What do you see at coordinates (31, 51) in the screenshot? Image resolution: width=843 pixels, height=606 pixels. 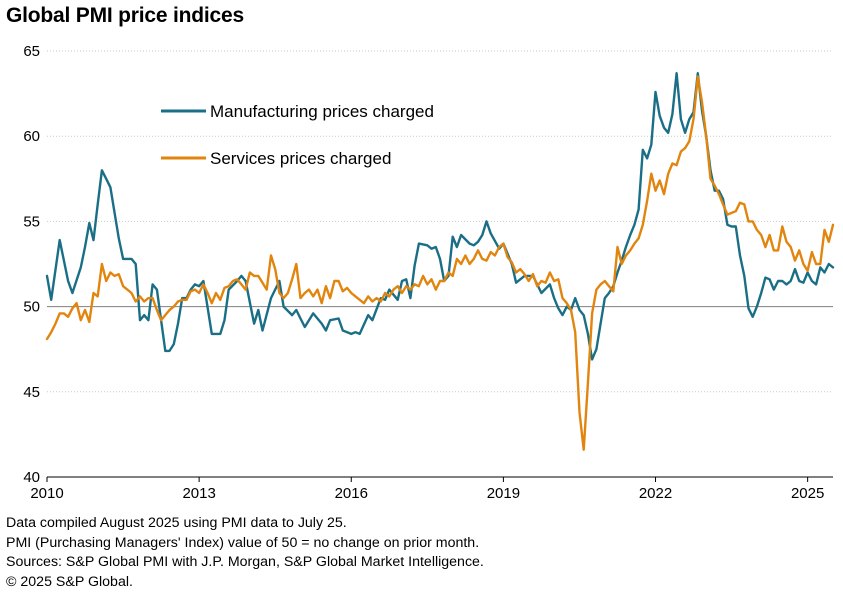 I see `y-tick-label: 65` at bounding box center [31, 51].